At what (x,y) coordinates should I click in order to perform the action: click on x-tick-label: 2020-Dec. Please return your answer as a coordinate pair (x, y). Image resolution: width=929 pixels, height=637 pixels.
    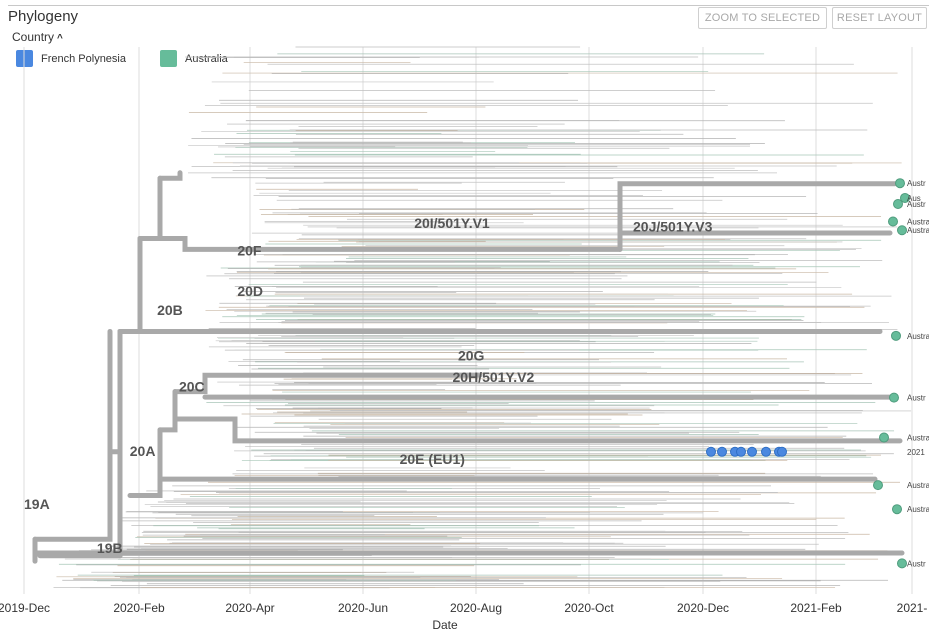
    Looking at the image, I should click on (703, 608).